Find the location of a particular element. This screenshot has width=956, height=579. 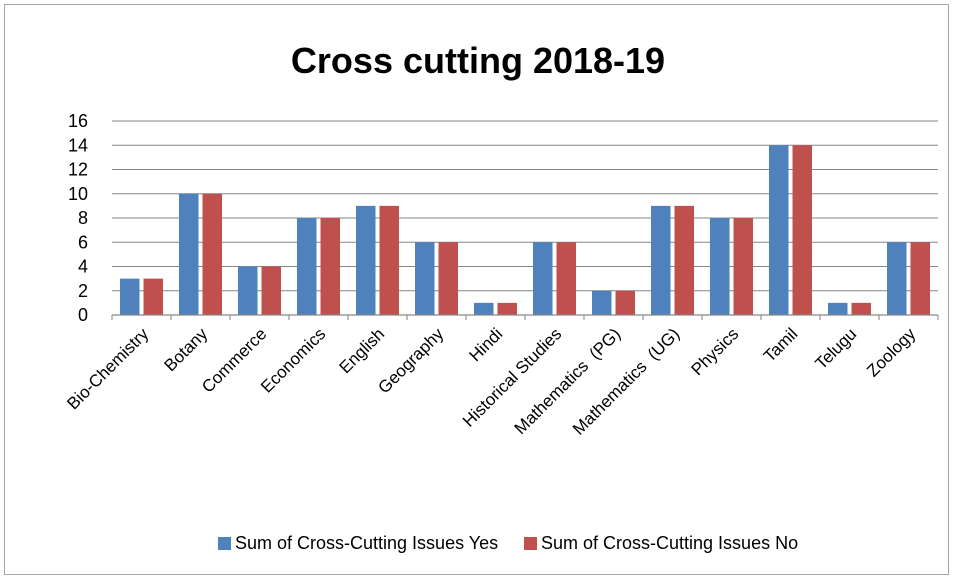

chart-title: Cross cutting 2018-19 is located at coordinates (478, 60).